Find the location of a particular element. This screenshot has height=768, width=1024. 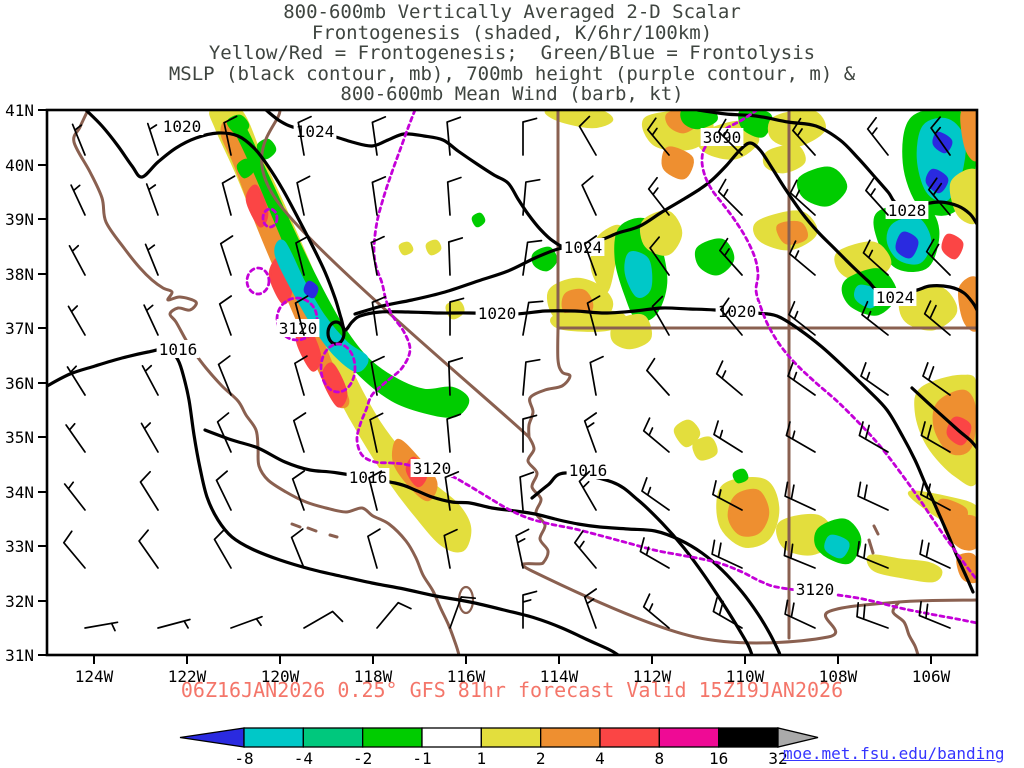

colorbar-tick-label: -1 is located at coordinates (421, 758).